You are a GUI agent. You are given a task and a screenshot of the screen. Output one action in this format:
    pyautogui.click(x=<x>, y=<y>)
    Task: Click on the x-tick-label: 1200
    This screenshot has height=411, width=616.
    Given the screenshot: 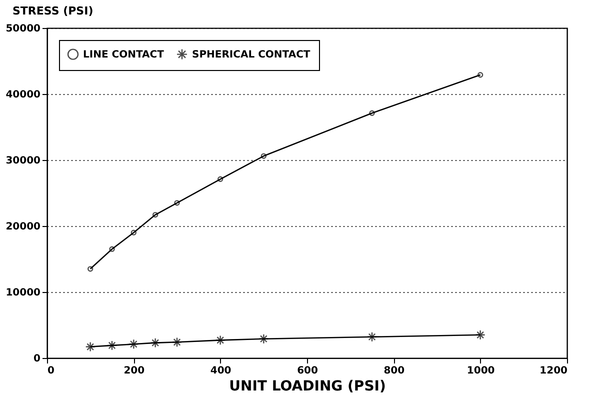 What is the action you would take?
    pyautogui.click(x=554, y=371)
    